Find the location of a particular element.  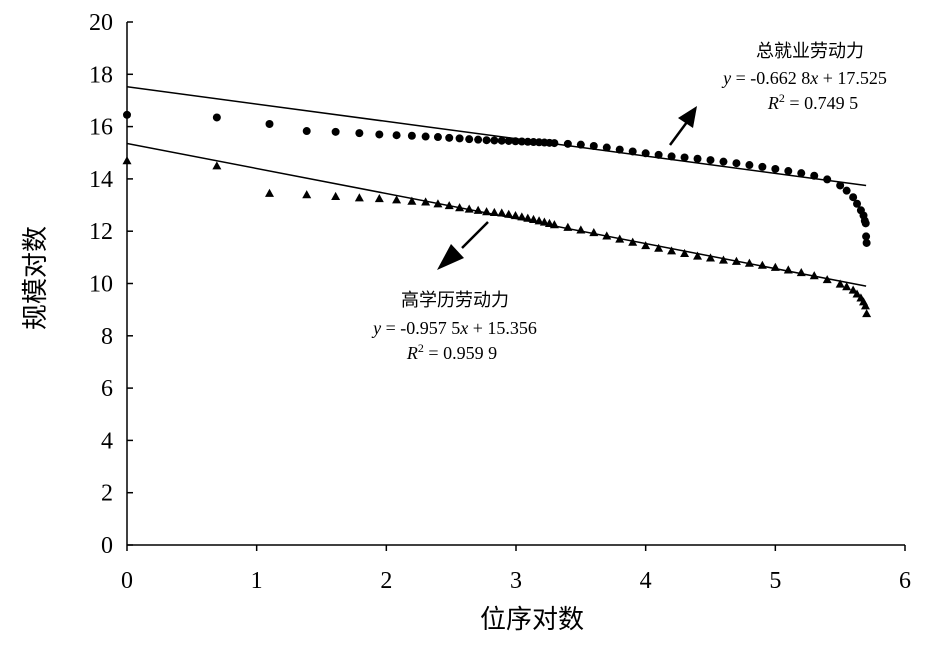

x-tick-label: 3 is located at coordinates (516, 581).